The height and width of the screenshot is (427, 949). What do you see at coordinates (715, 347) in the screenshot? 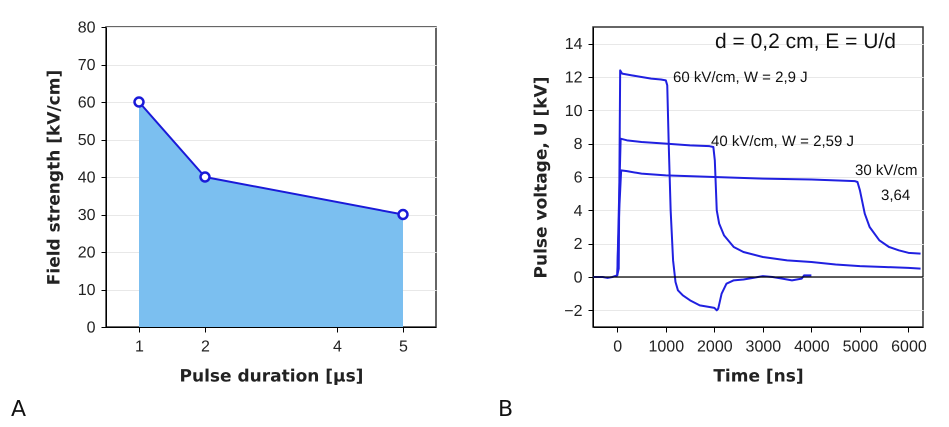
I see `x-tick-label: 2000` at bounding box center [715, 347].